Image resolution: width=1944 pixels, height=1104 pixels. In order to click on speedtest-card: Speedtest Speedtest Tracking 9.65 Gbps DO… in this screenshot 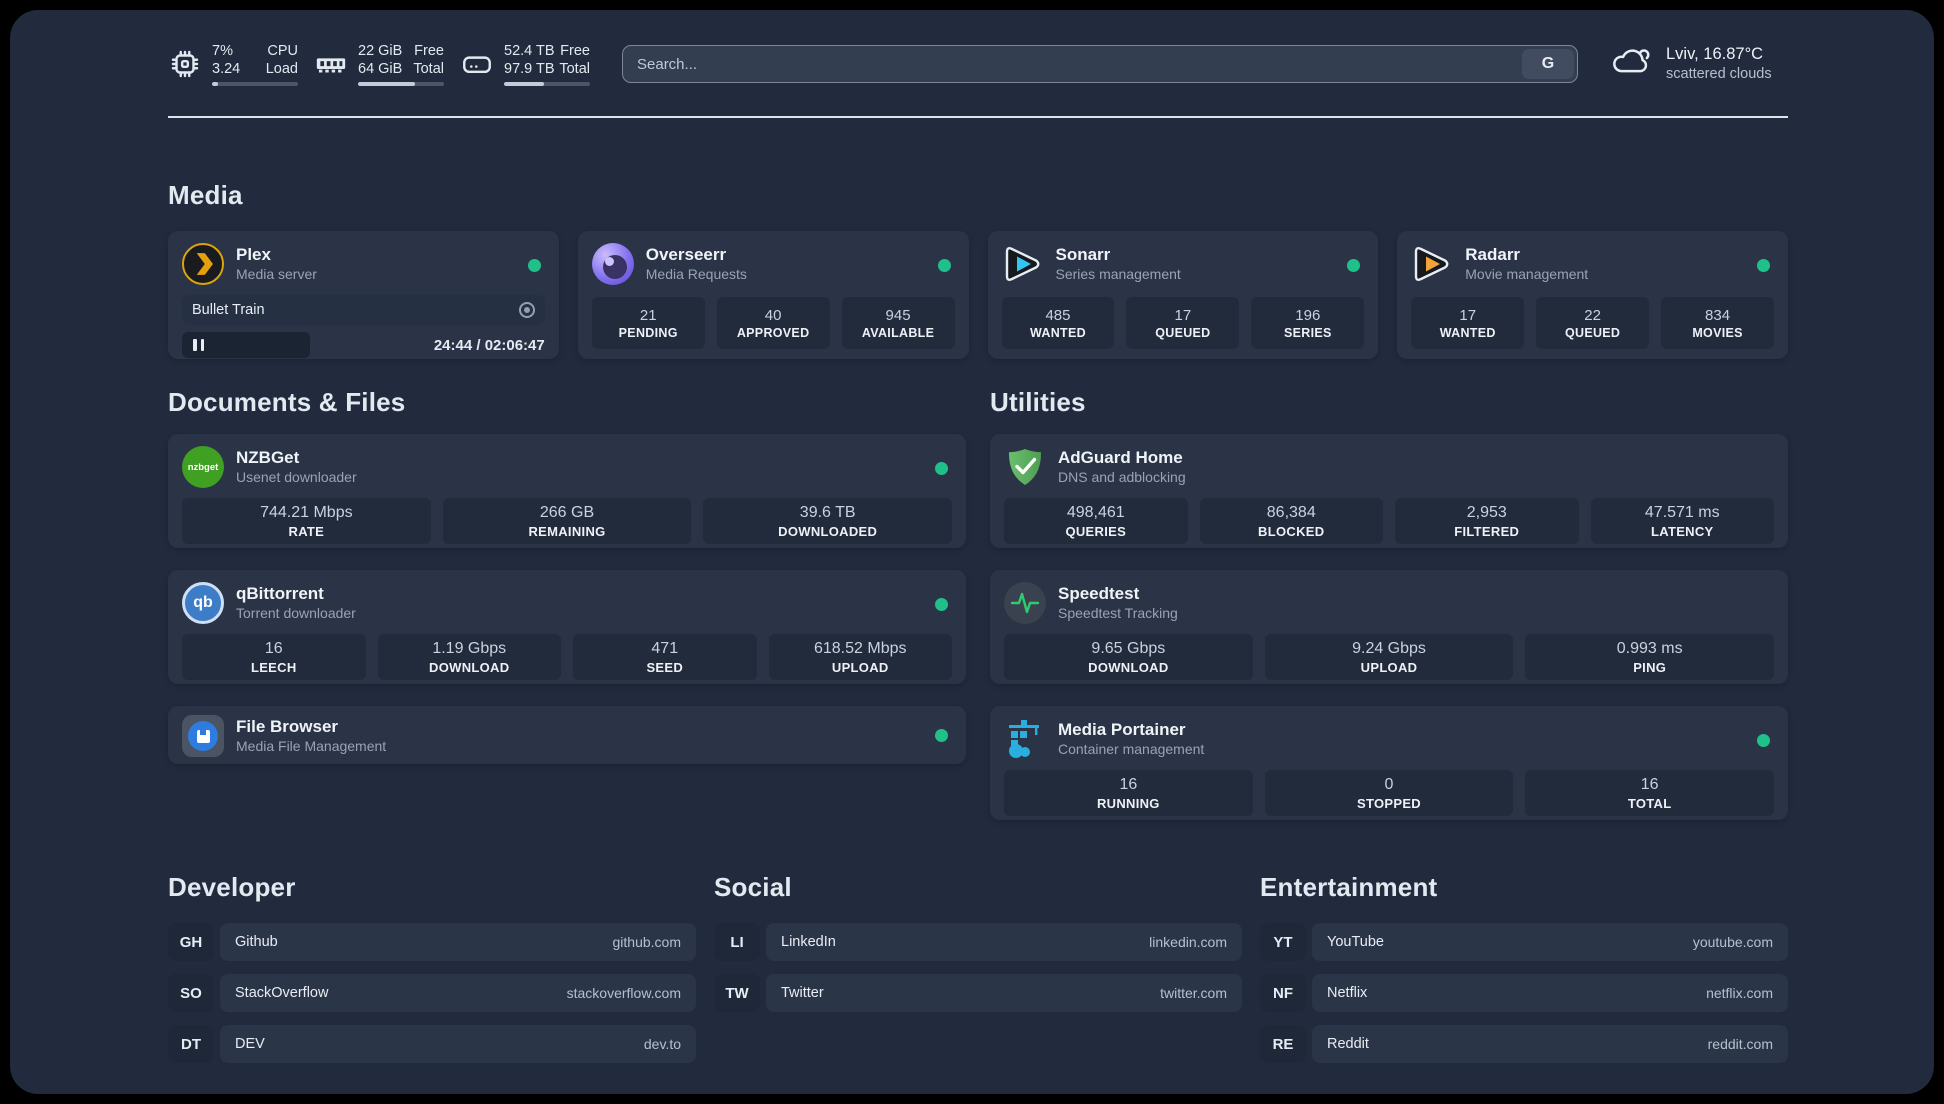, I will do `click(1389, 627)`.